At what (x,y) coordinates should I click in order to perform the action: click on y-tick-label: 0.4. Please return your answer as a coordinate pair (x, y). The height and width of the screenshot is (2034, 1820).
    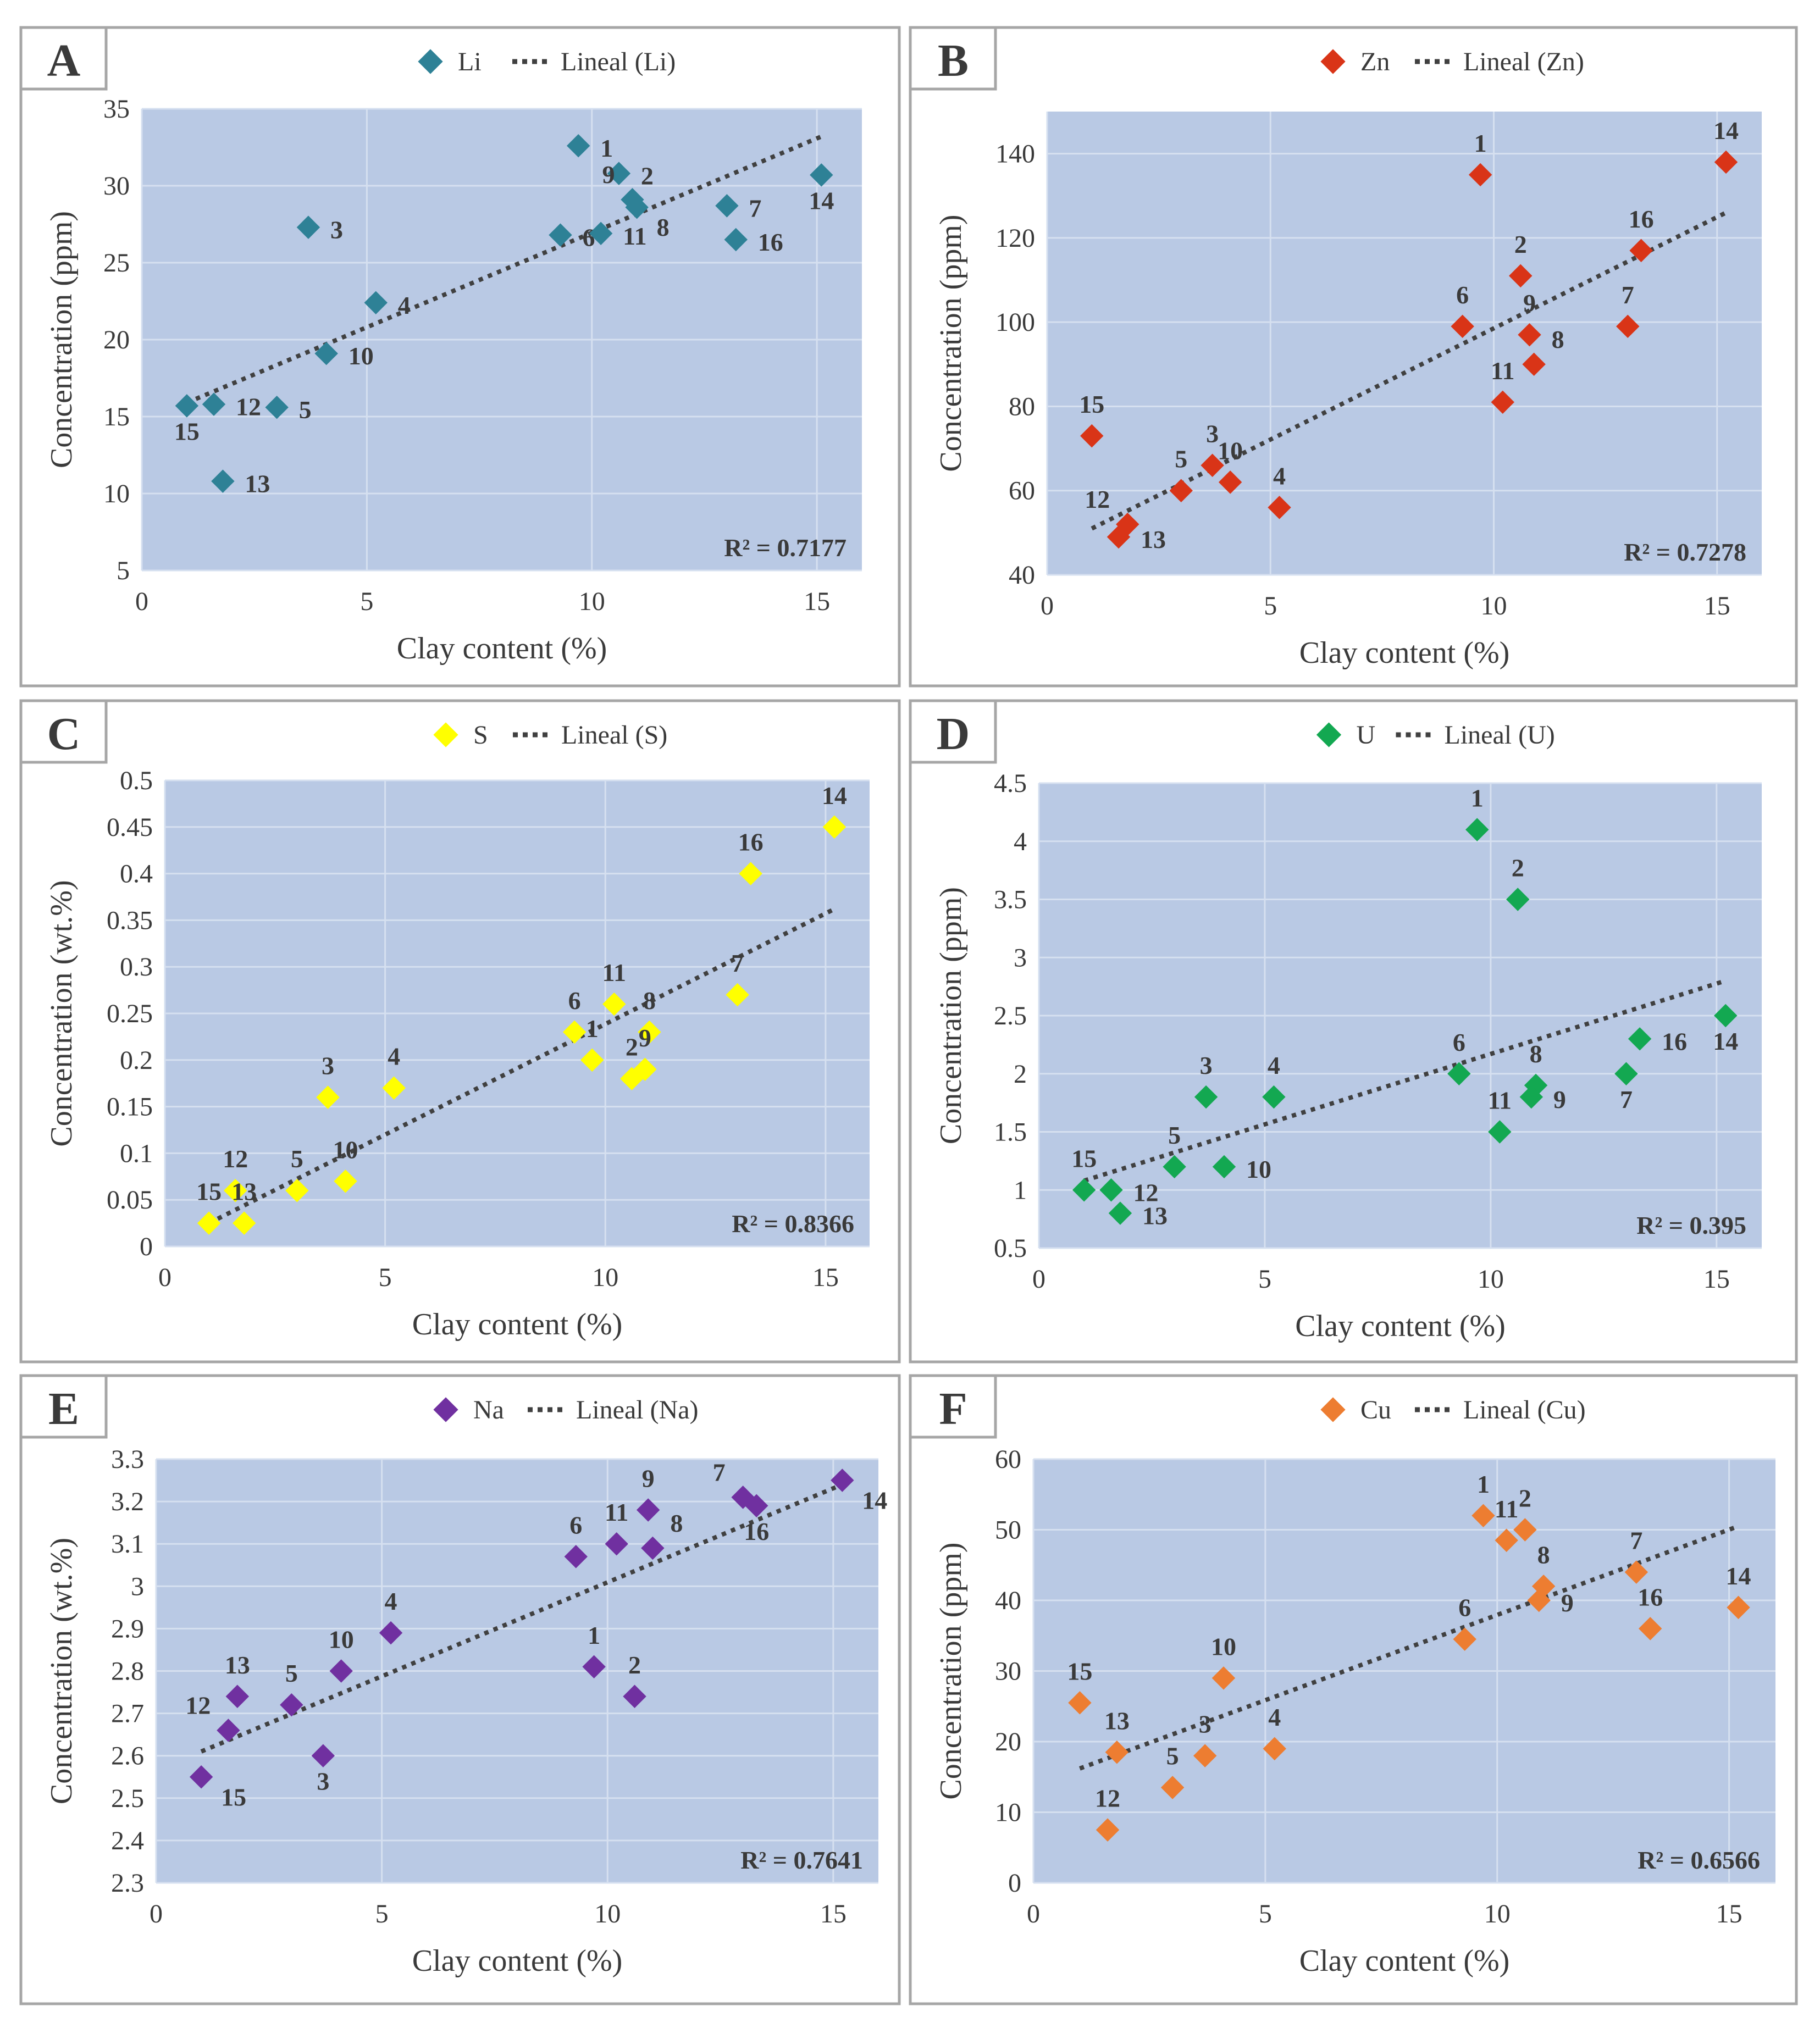
    Looking at the image, I should click on (136, 874).